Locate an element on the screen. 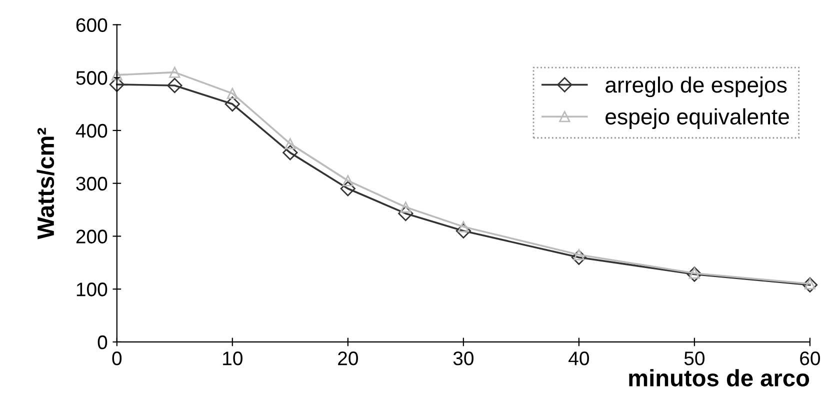  x-tick-label: 60 is located at coordinates (810, 359).